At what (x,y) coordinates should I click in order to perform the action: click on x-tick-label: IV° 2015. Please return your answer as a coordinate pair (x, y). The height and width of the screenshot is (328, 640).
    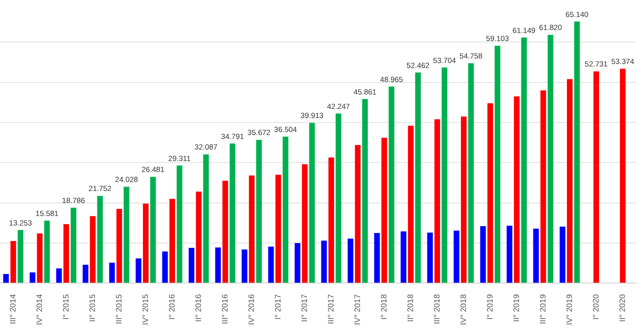
    Looking at the image, I should click on (145, 310).